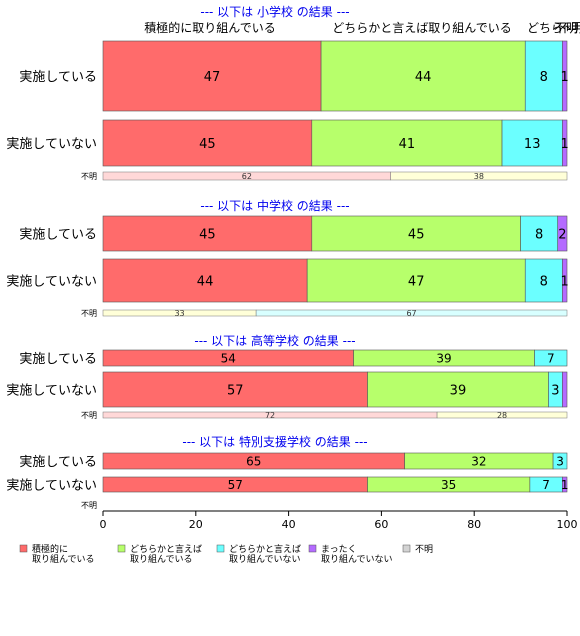  I want to click on x-tick-label: 40, so click(289, 524).